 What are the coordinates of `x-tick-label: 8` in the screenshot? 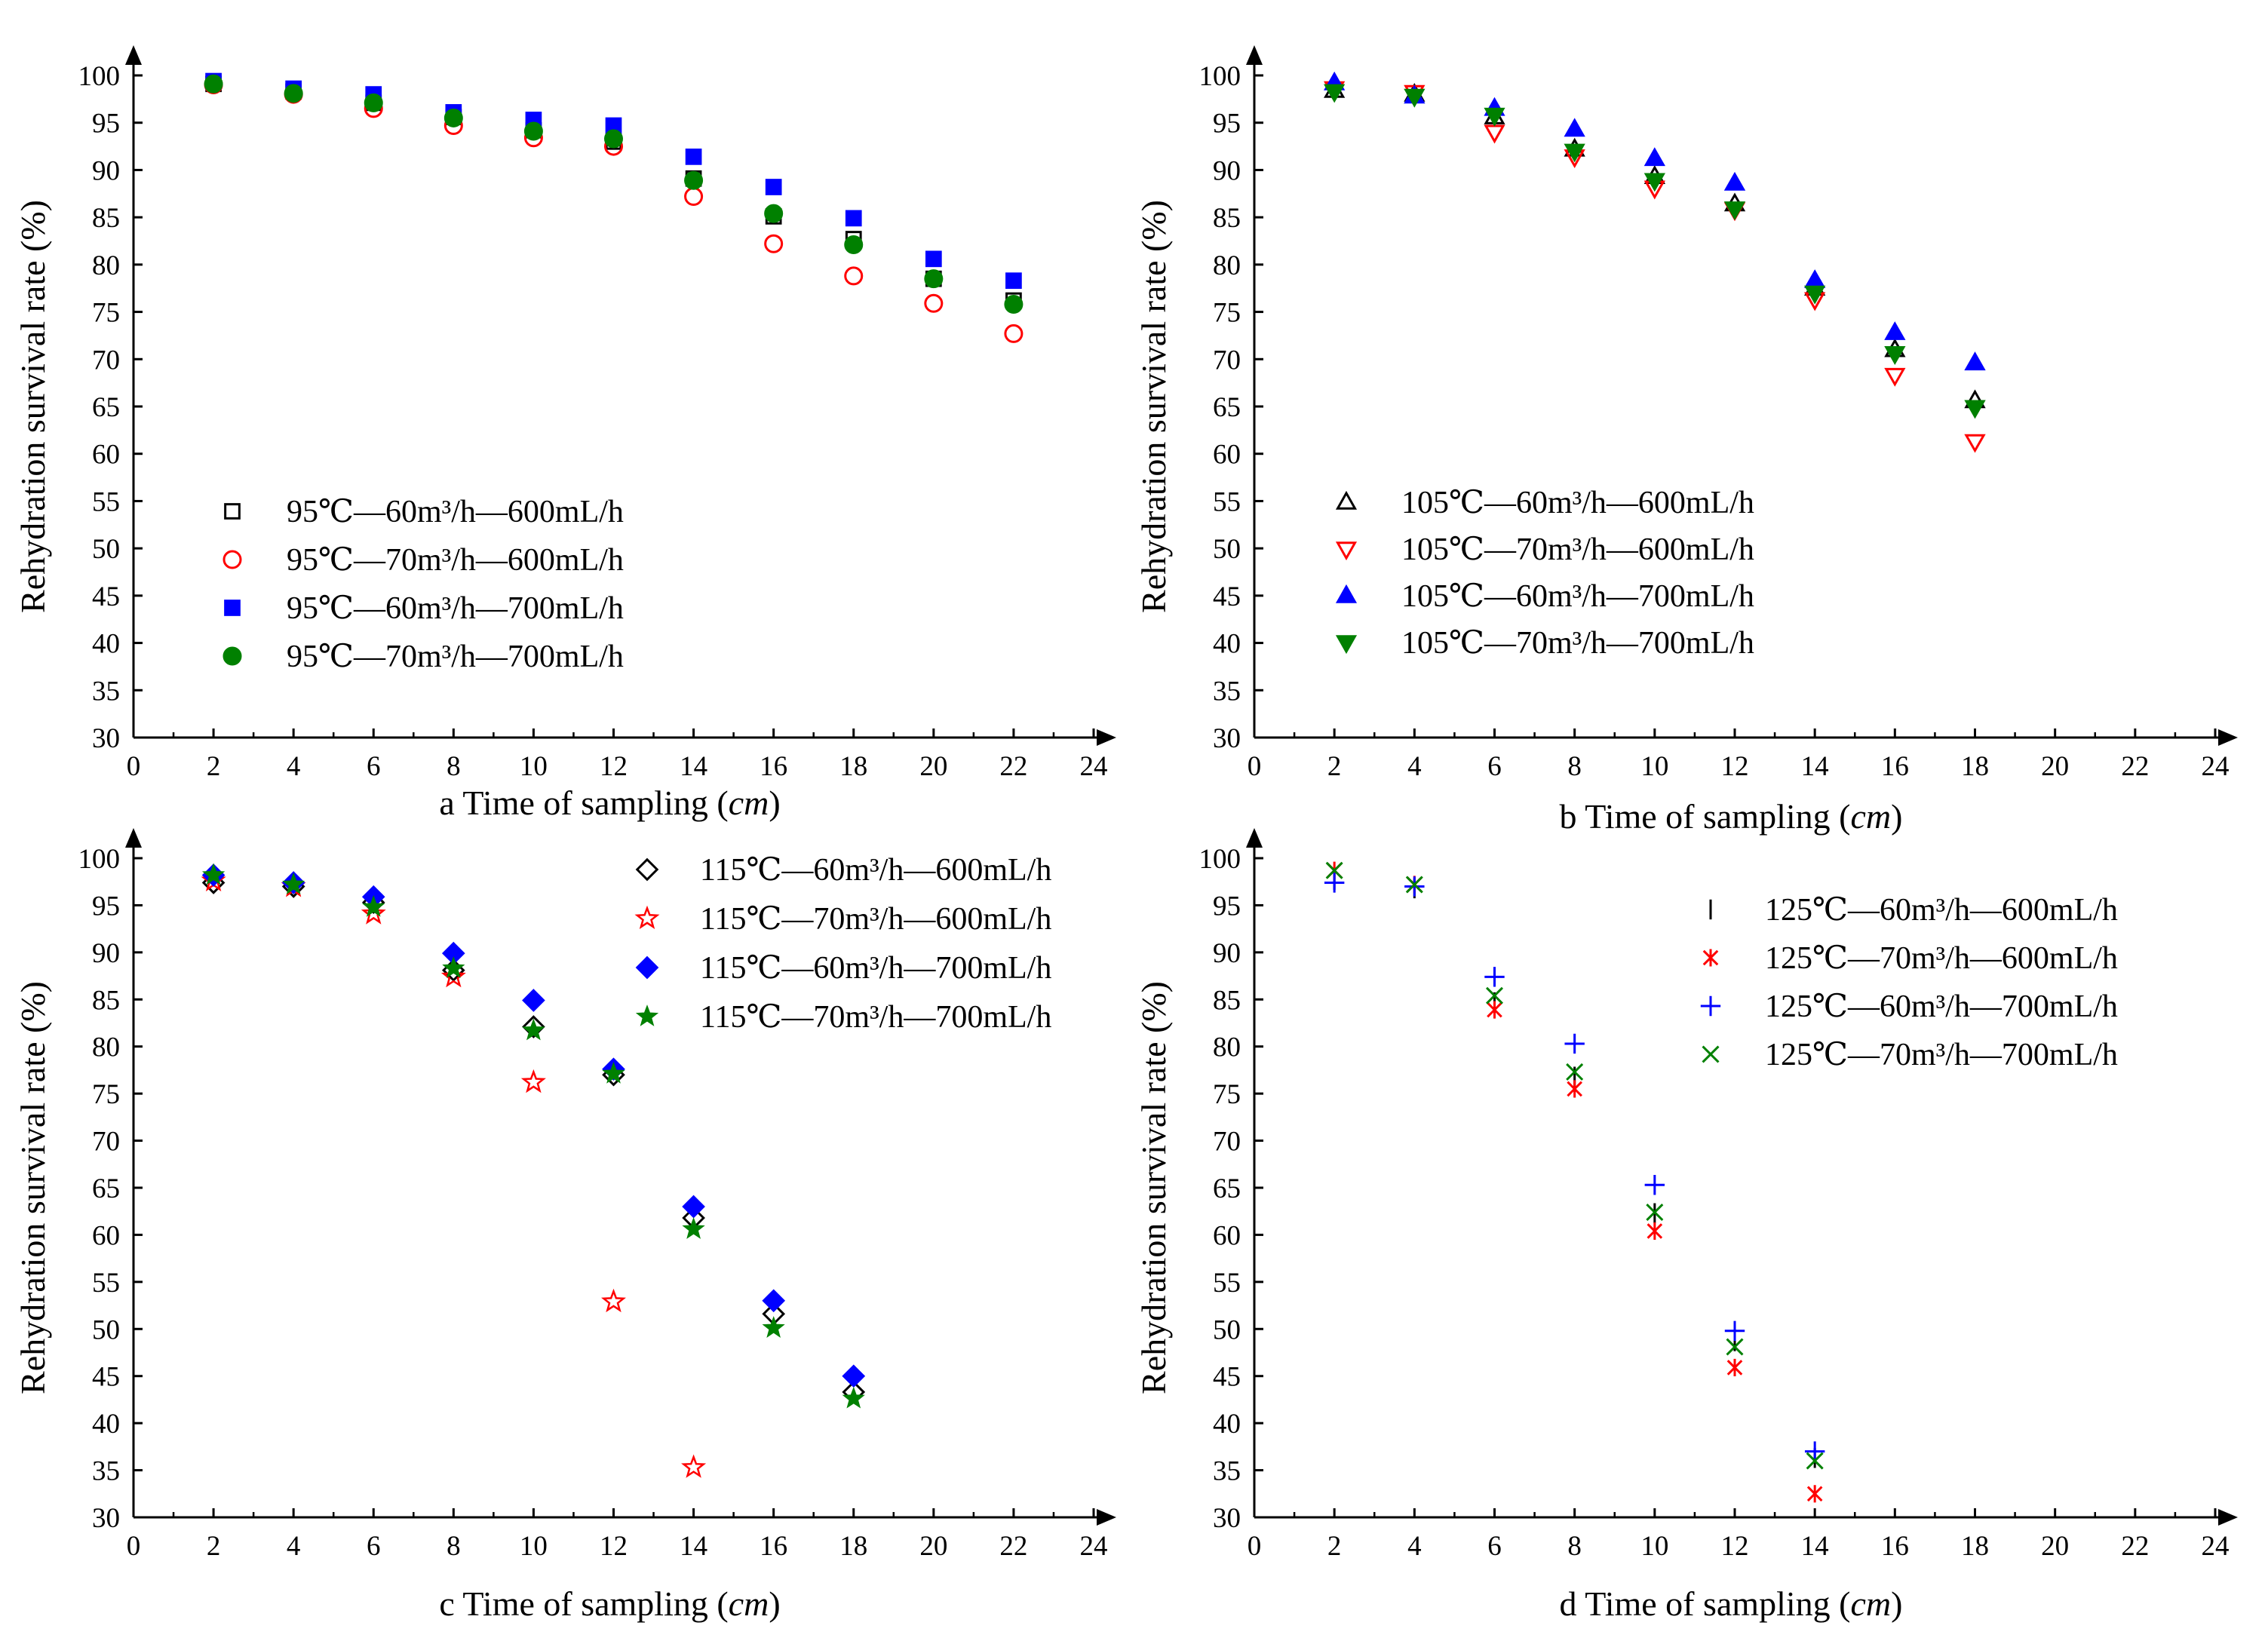 It's located at (454, 1546).